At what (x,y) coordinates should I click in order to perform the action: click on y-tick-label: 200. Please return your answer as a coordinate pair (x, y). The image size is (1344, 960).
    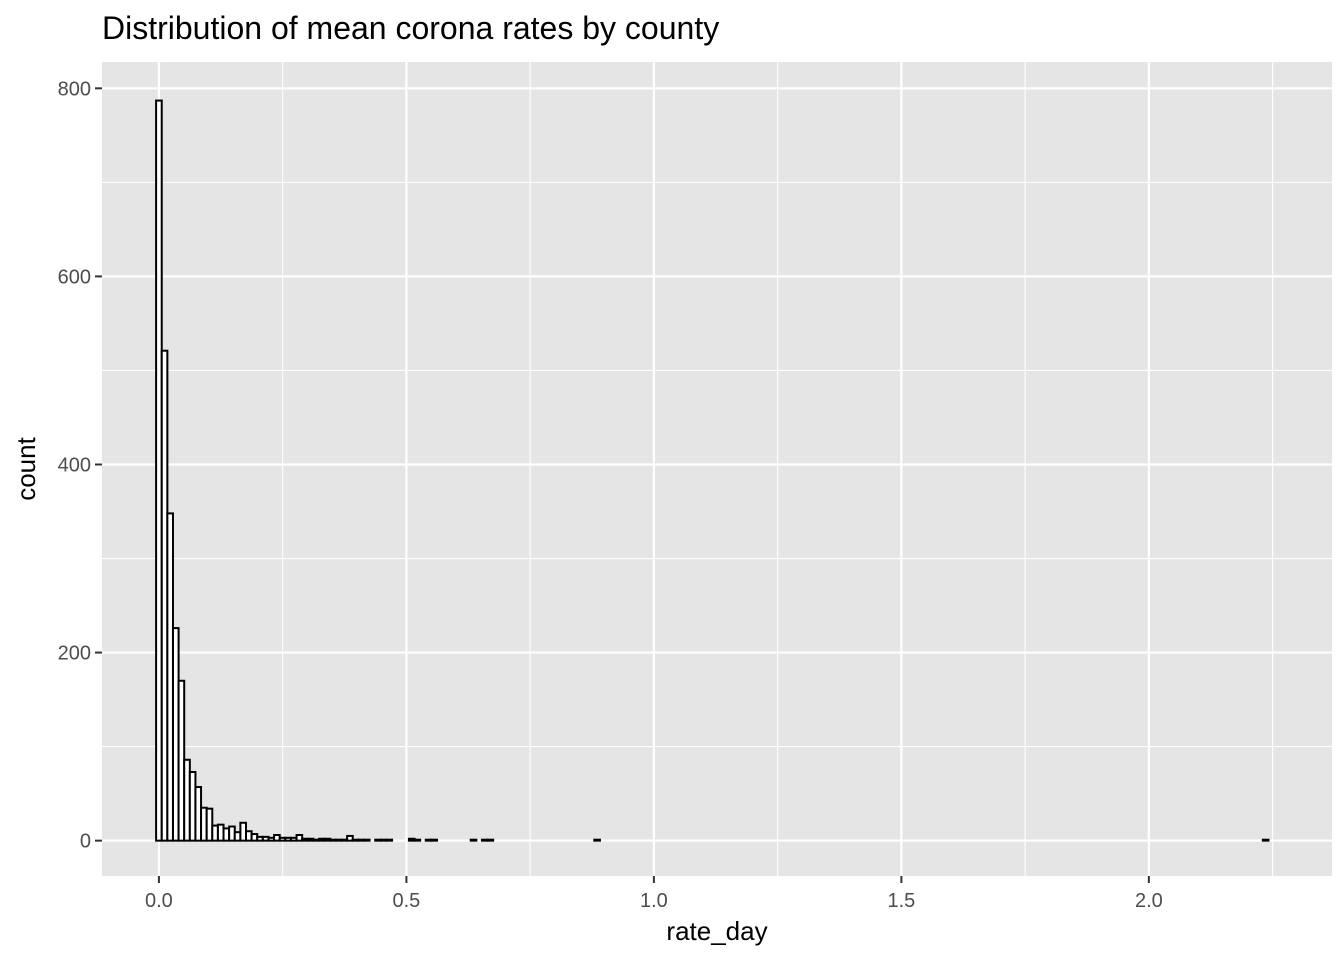
    Looking at the image, I should click on (74, 654).